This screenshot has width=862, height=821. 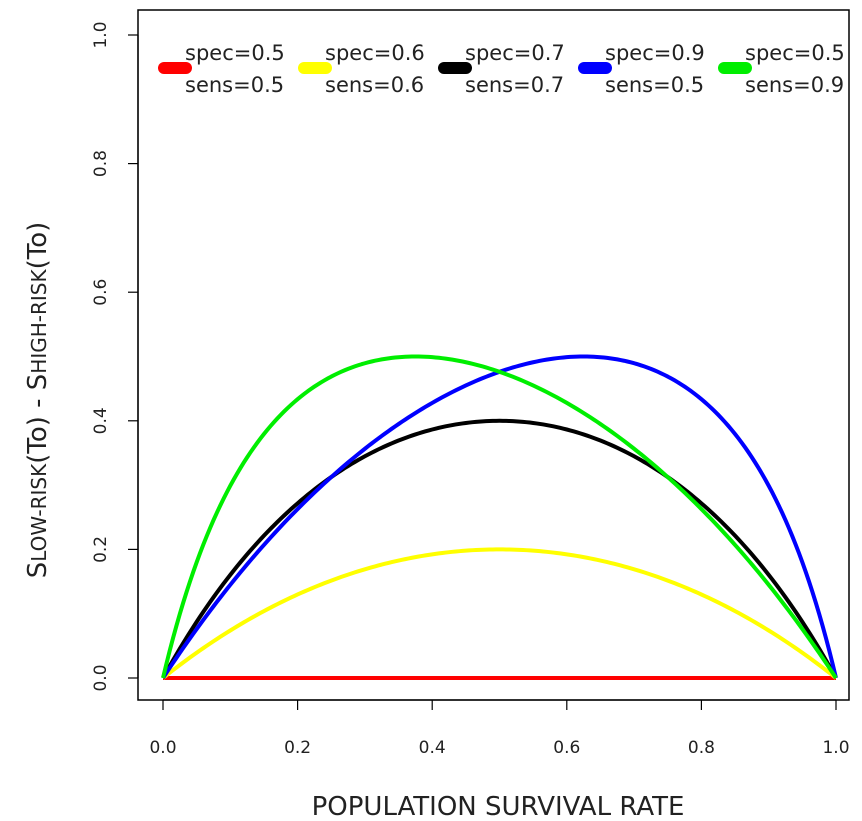 What do you see at coordinates (297, 748) in the screenshot?
I see `x-tick-label: 0.2` at bounding box center [297, 748].